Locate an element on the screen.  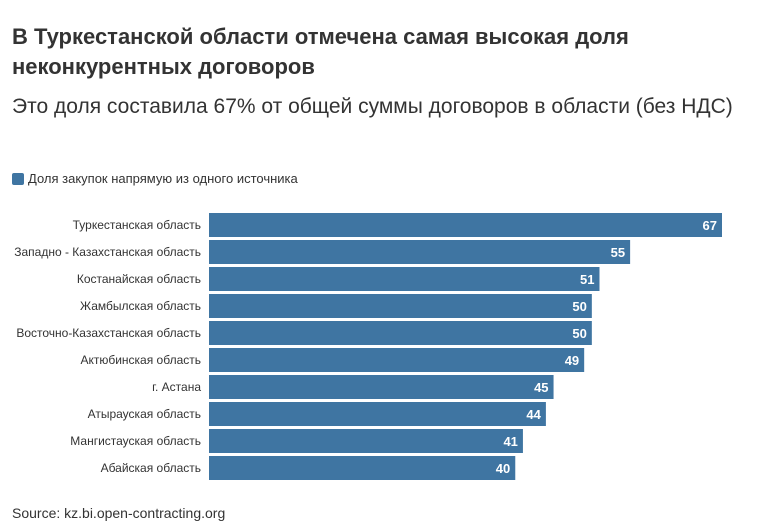
category-label: Атырауская область is located at coordinates (144, 414).